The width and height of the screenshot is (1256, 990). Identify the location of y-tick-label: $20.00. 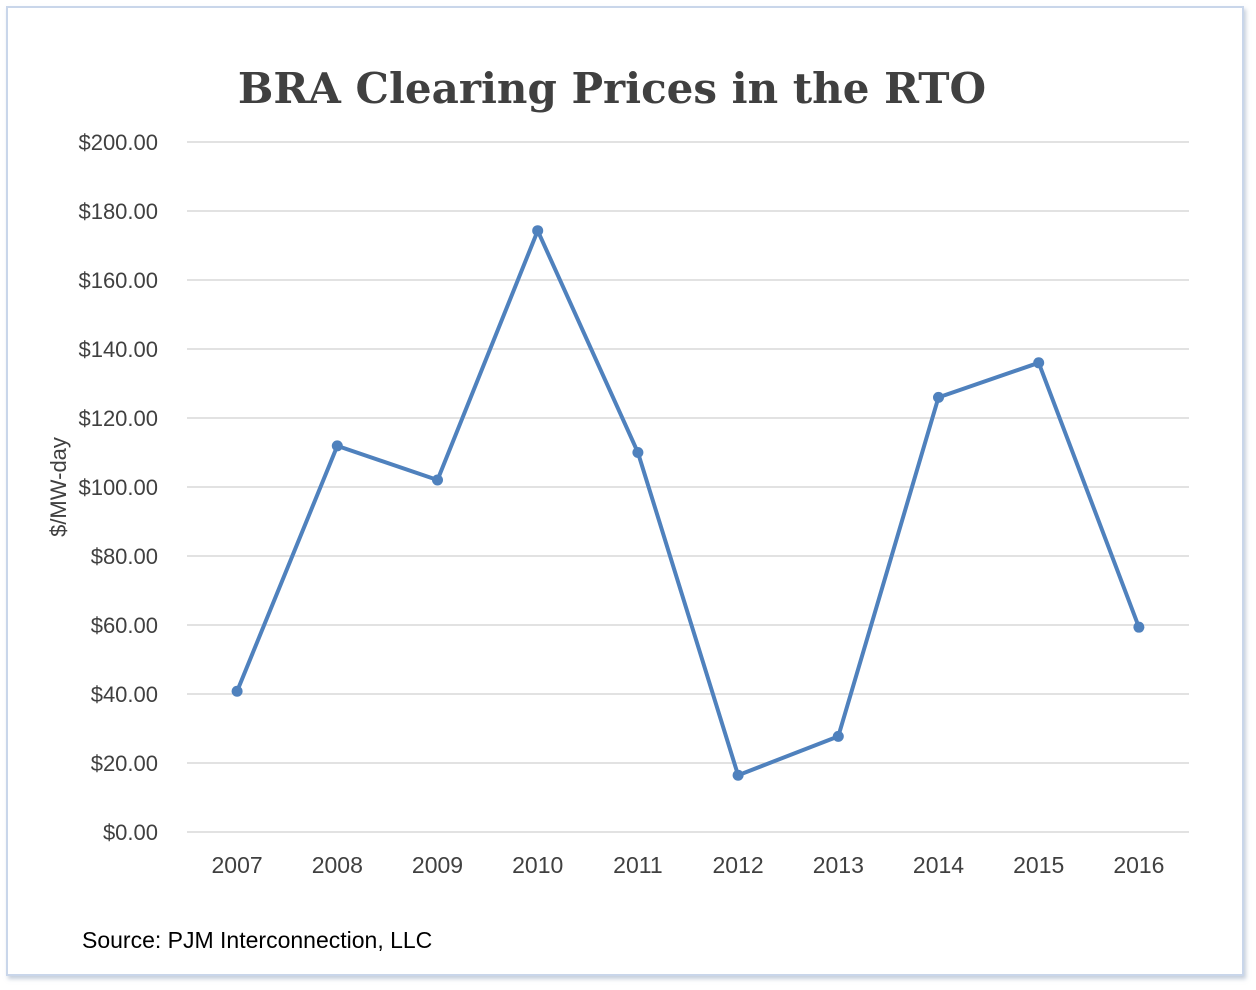
(124, 763).